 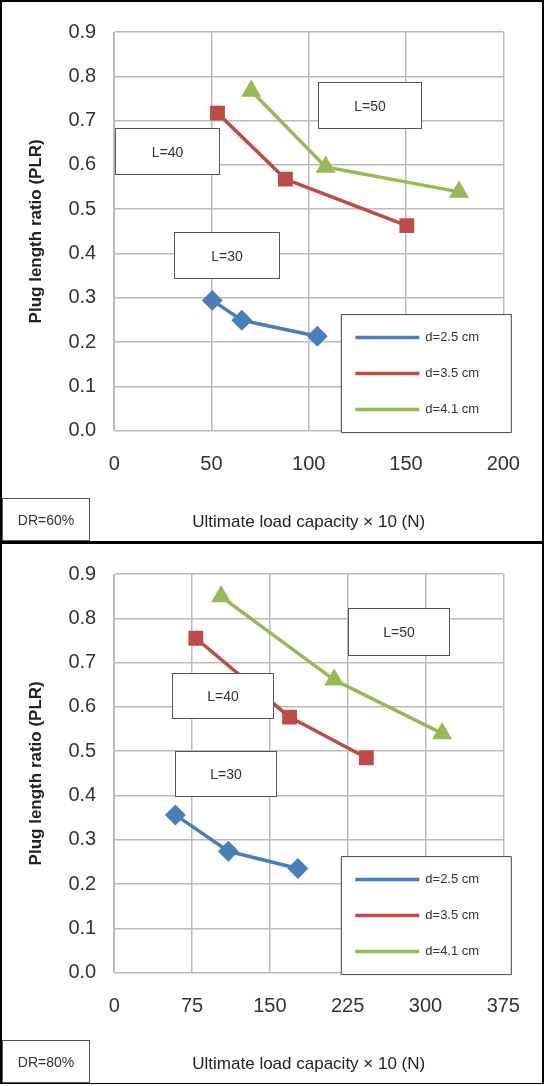 What do you see at coordinates (46, 519) in the screenshot?
I see `text-box: DR=60%` at bounding box center [46, 519].